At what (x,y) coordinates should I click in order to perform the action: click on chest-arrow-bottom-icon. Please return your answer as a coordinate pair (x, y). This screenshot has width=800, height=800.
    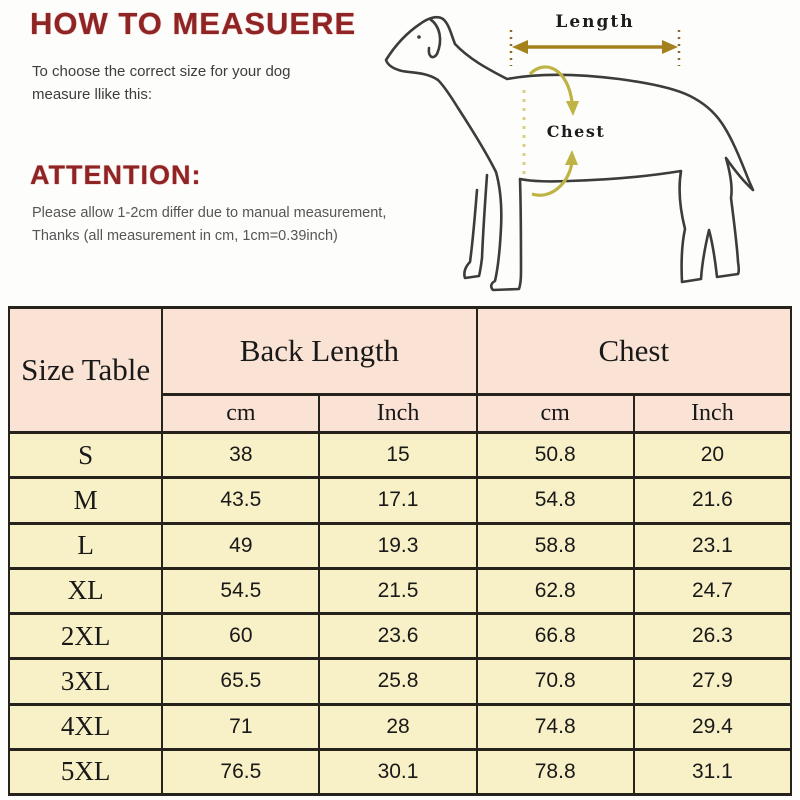
    Looking at the image, I should click on (552, 179).